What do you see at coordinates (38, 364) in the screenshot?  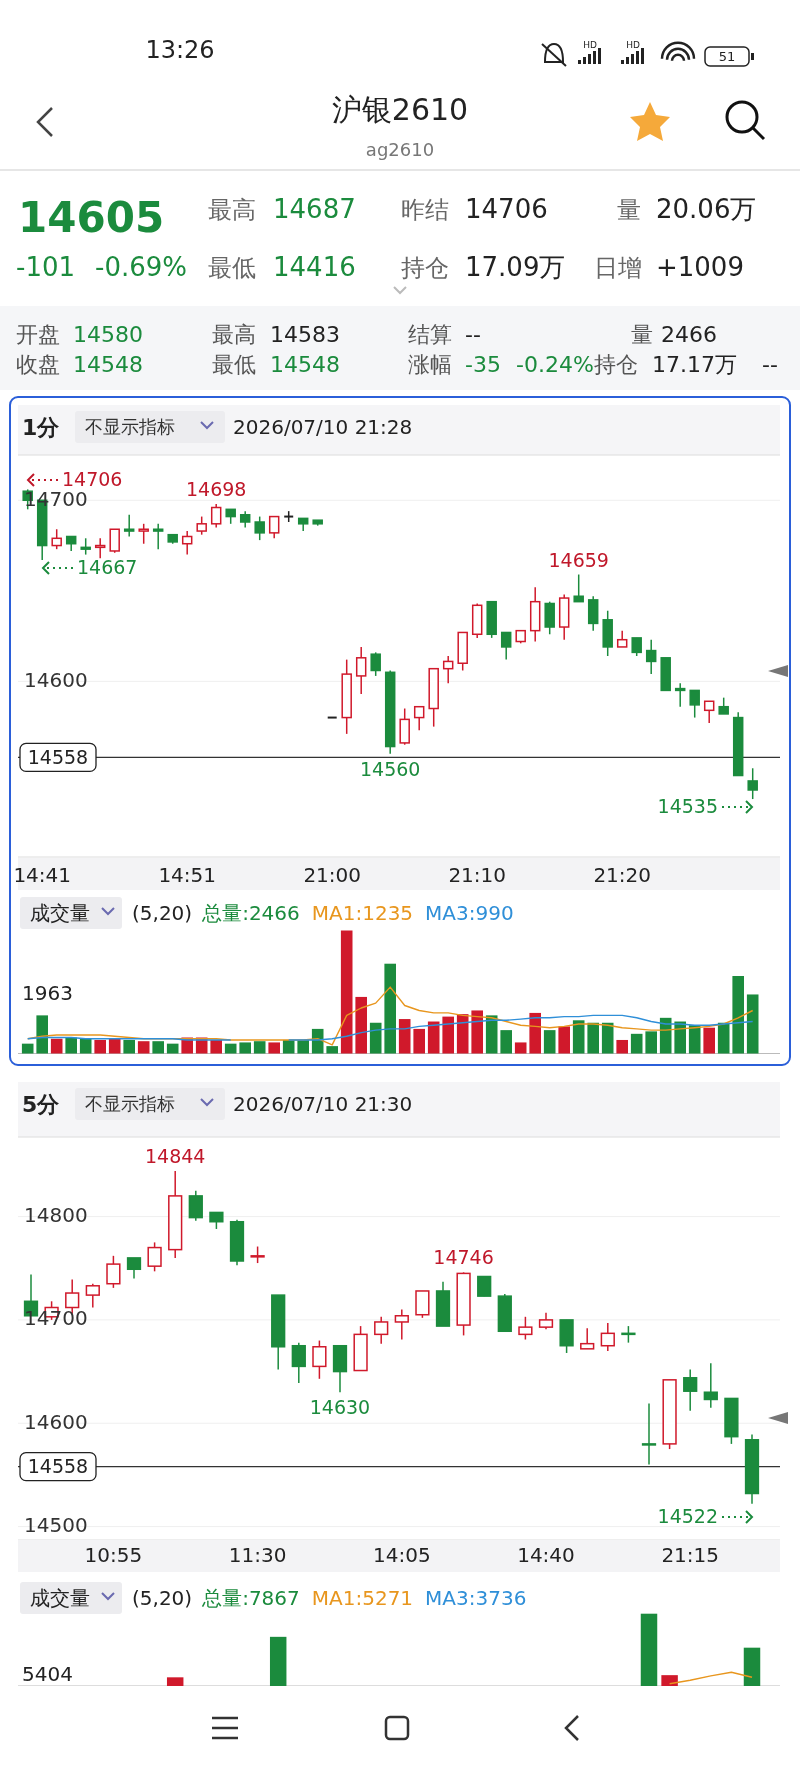 I see `text: 收盘` at bounding box center [38, 364].